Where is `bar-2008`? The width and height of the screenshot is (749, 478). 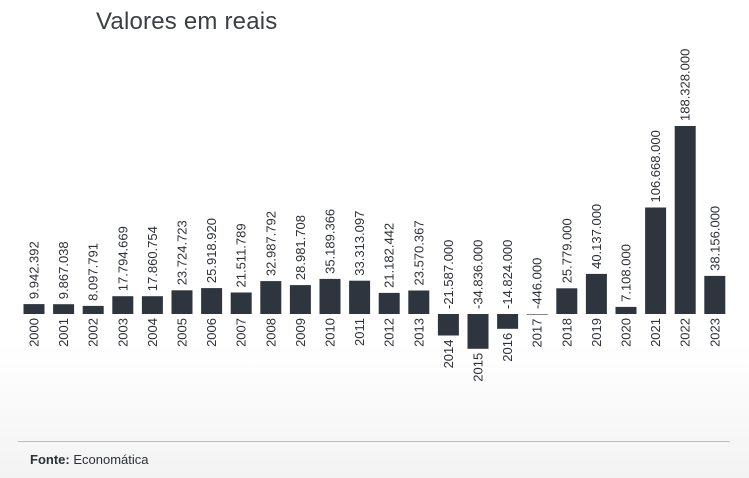
bar-2008 is located at coordinates (271, 297).